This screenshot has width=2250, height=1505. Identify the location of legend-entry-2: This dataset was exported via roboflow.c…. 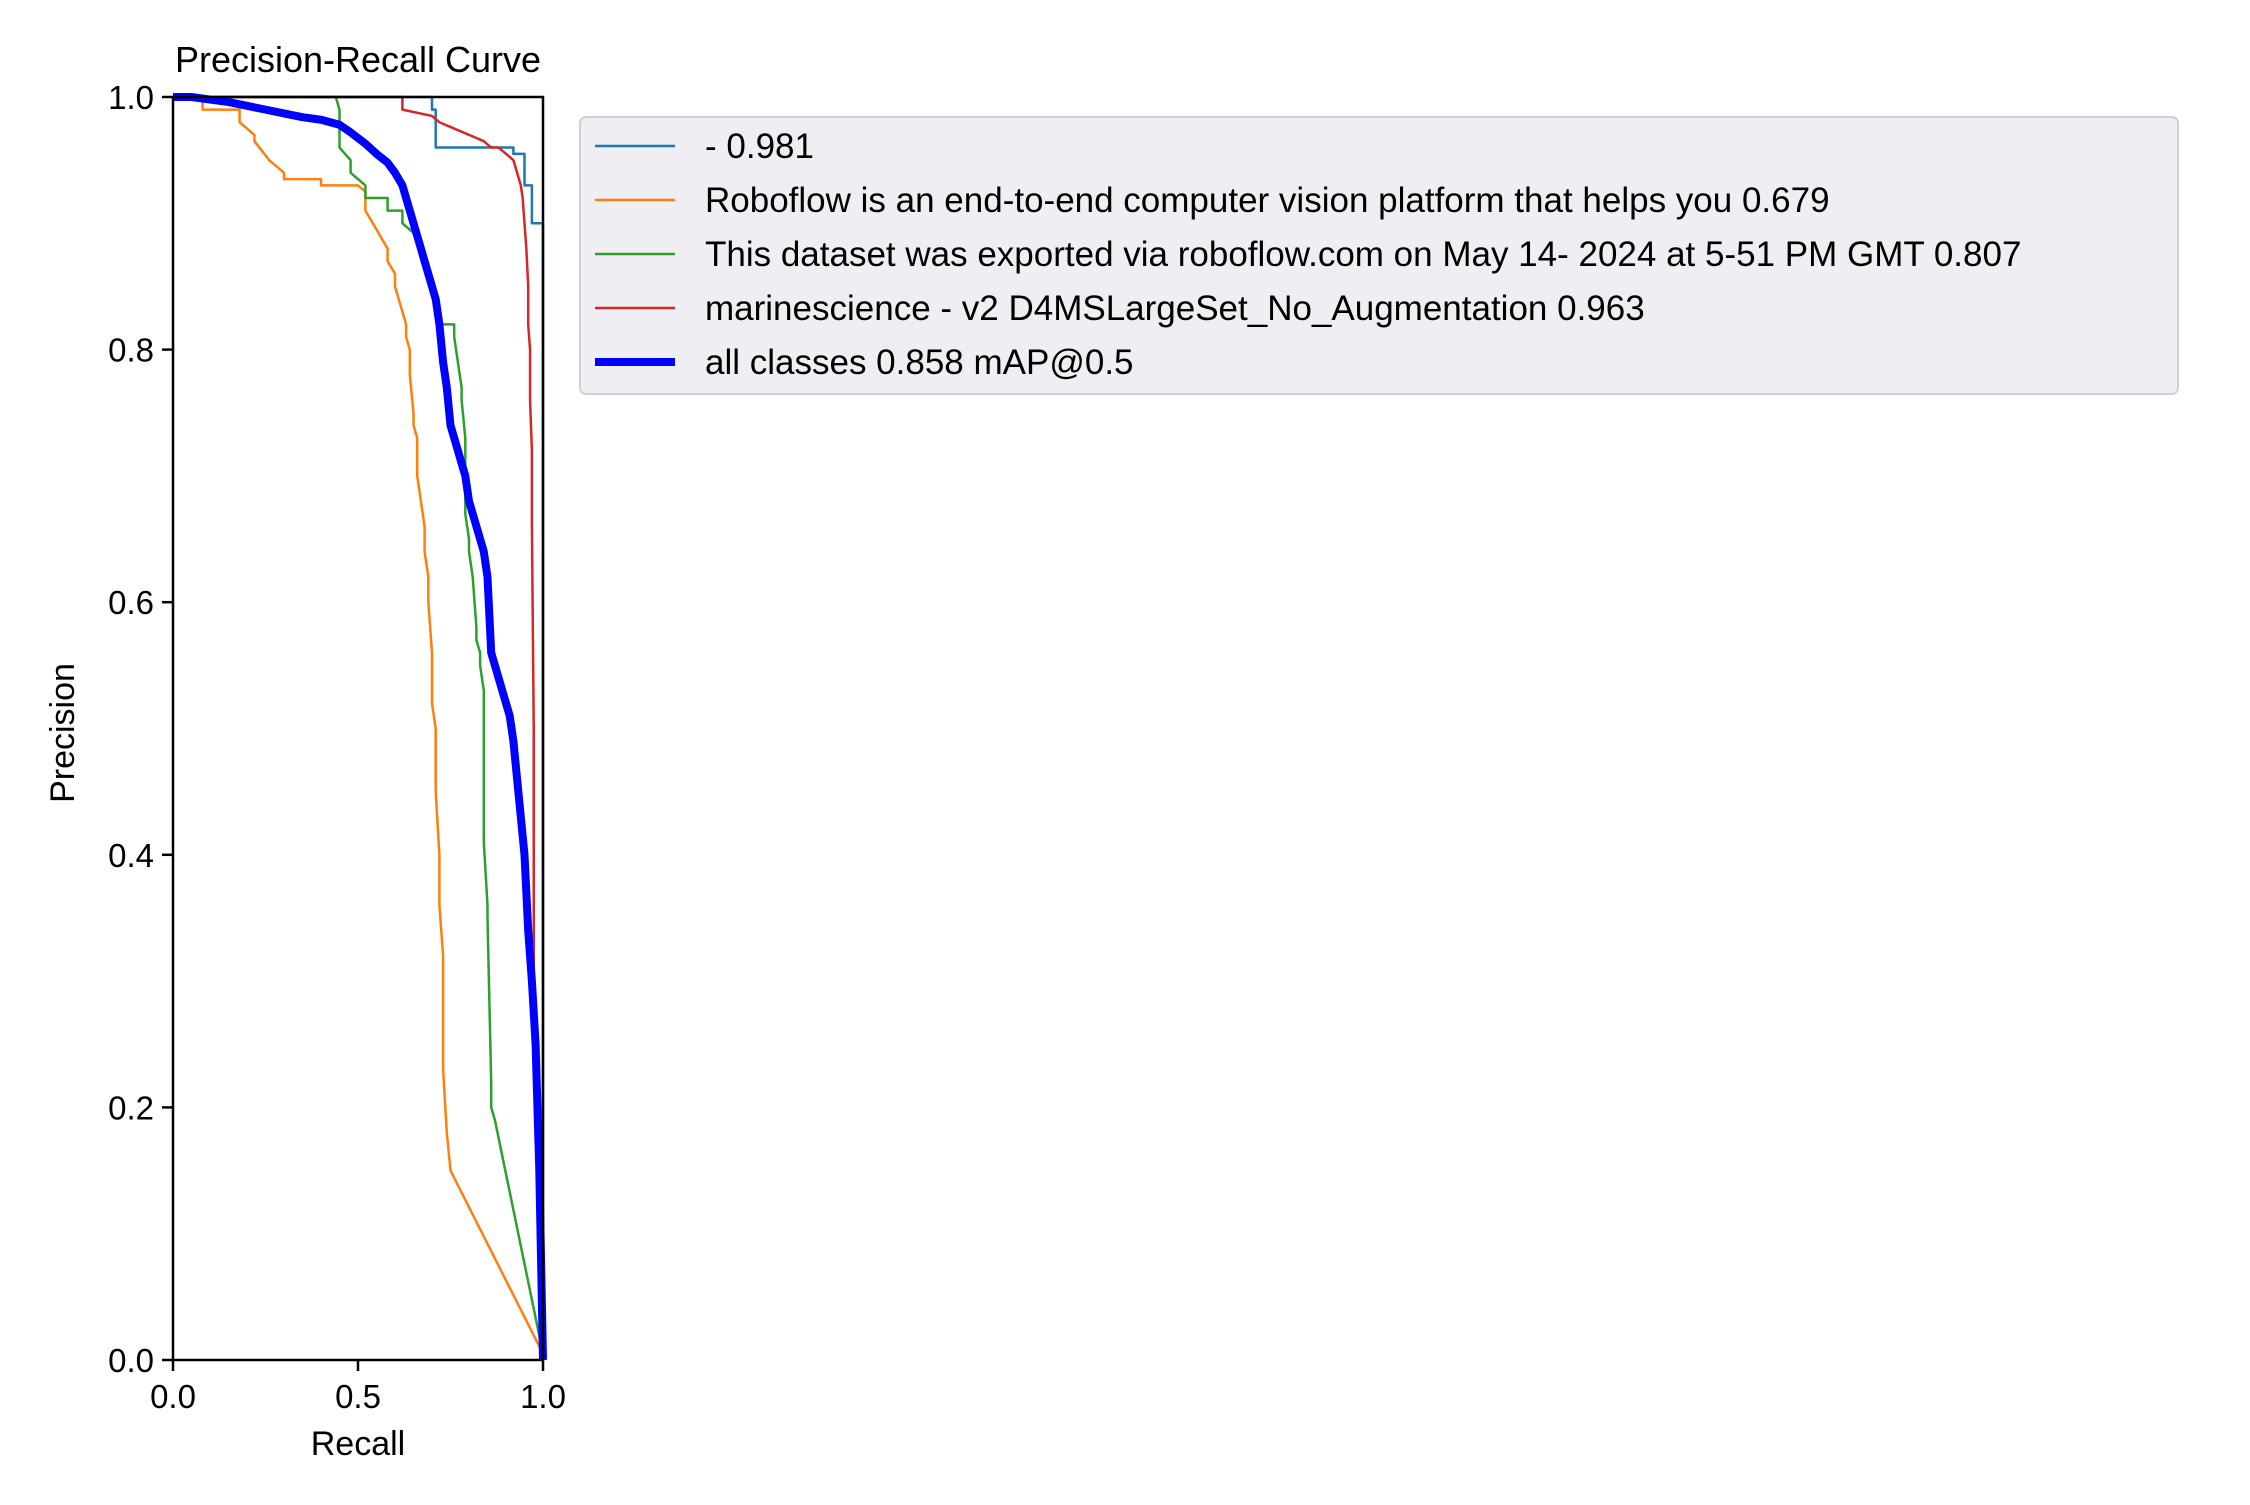
(1363, 254).